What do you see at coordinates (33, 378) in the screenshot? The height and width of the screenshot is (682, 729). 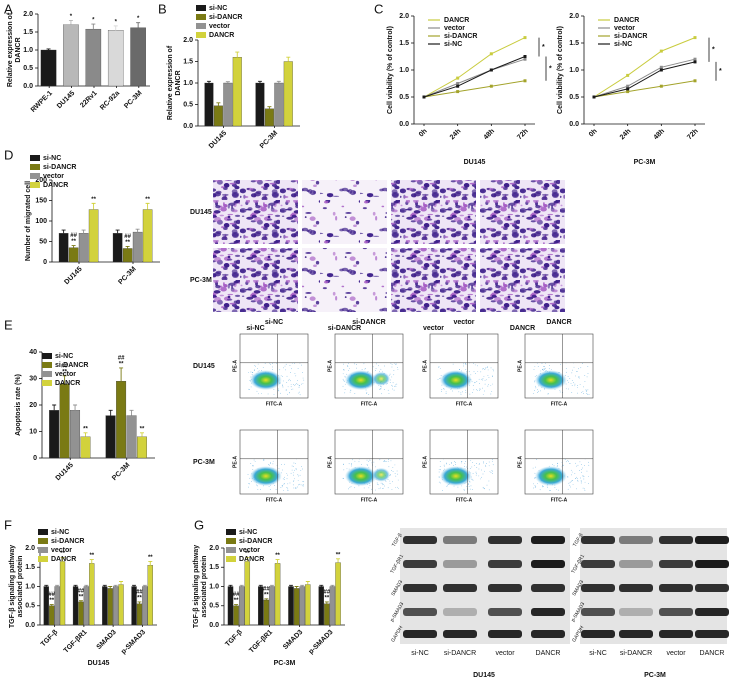 I see `y-tick-label: 30` at bounding box center [33, 378].